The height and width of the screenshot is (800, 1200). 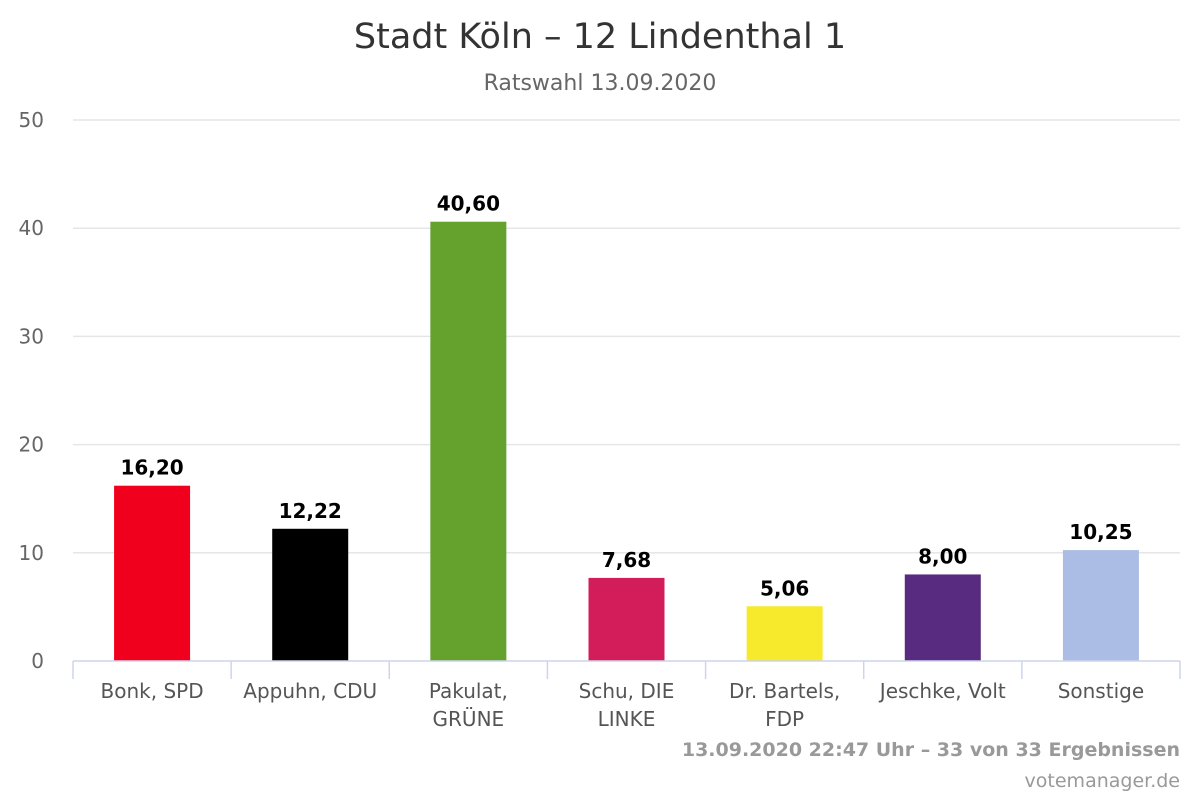 I want to click on x-tick-label: Pakulat,, so click(x=468, y=691).